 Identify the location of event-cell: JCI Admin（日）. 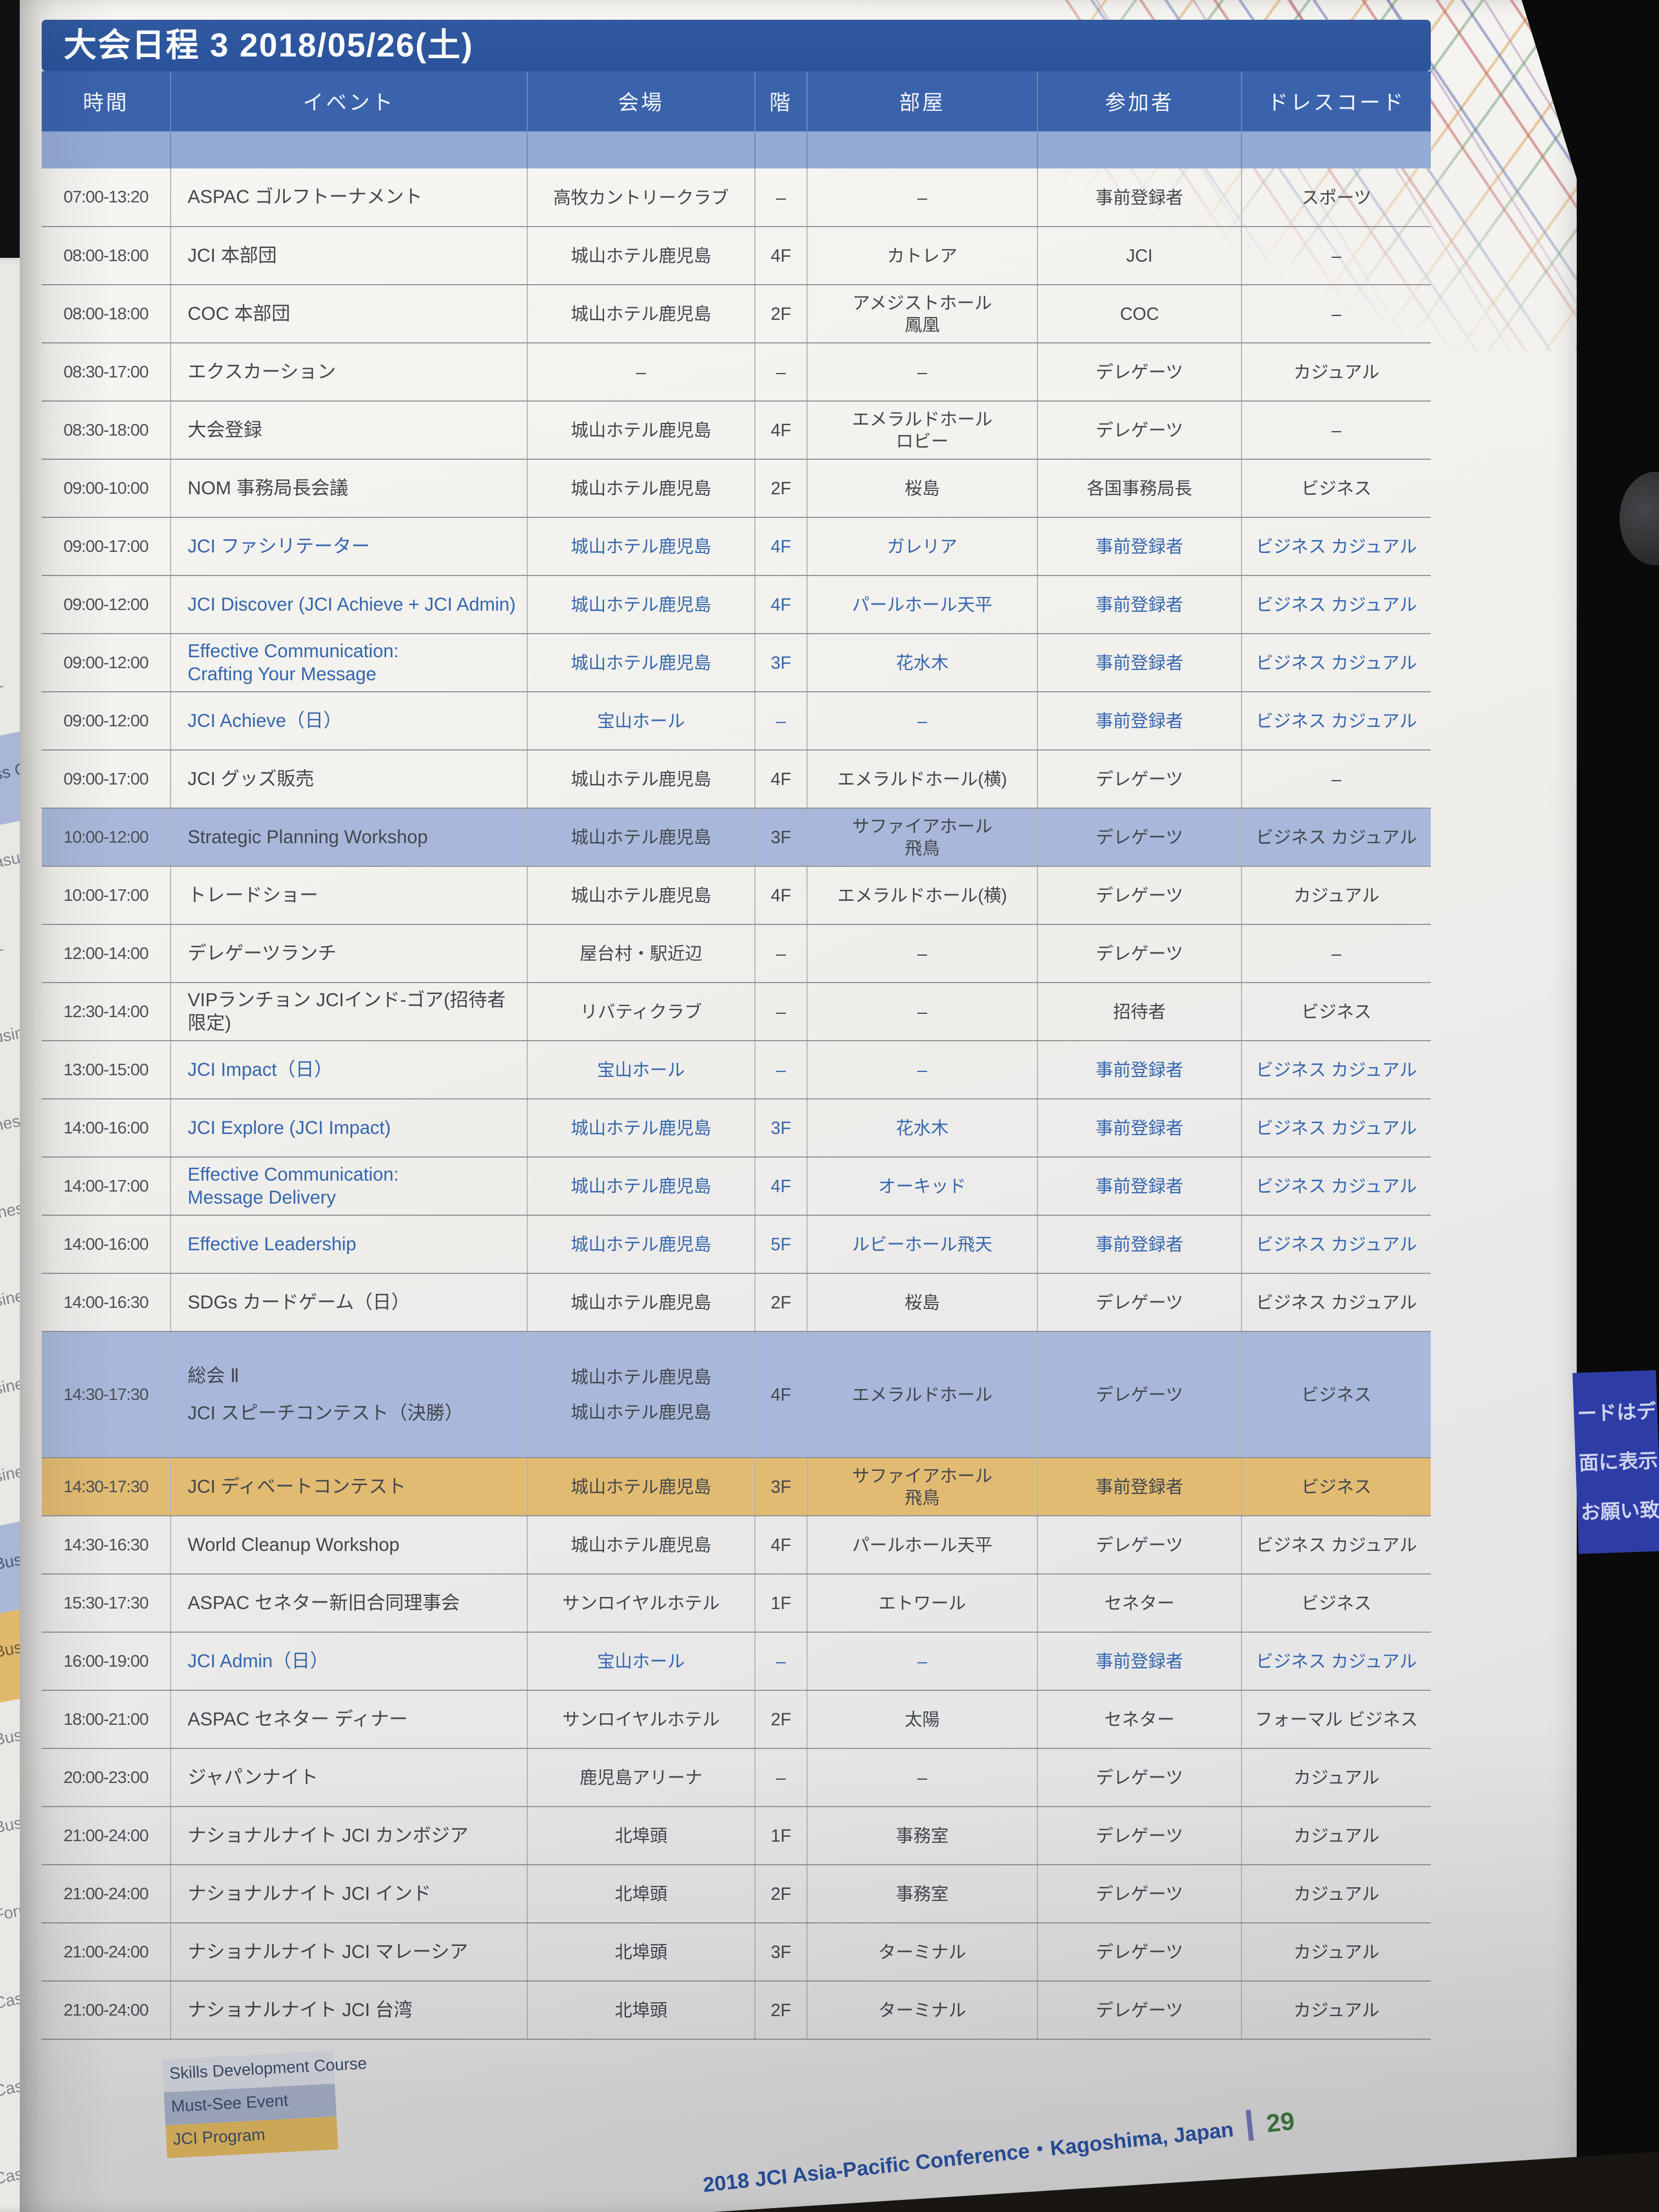
(350, 1661).